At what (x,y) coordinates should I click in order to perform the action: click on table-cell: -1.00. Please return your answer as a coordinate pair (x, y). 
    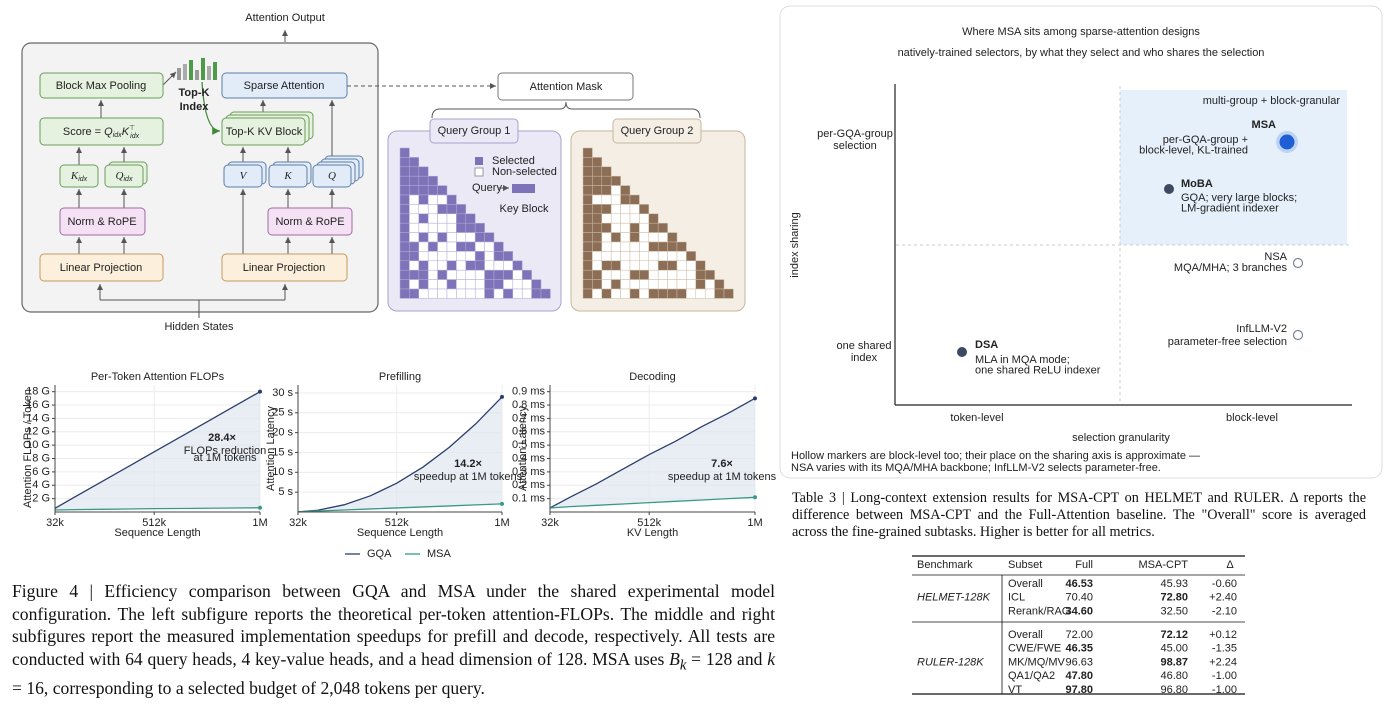
    Looking at the image, I should click on (1224, 690).